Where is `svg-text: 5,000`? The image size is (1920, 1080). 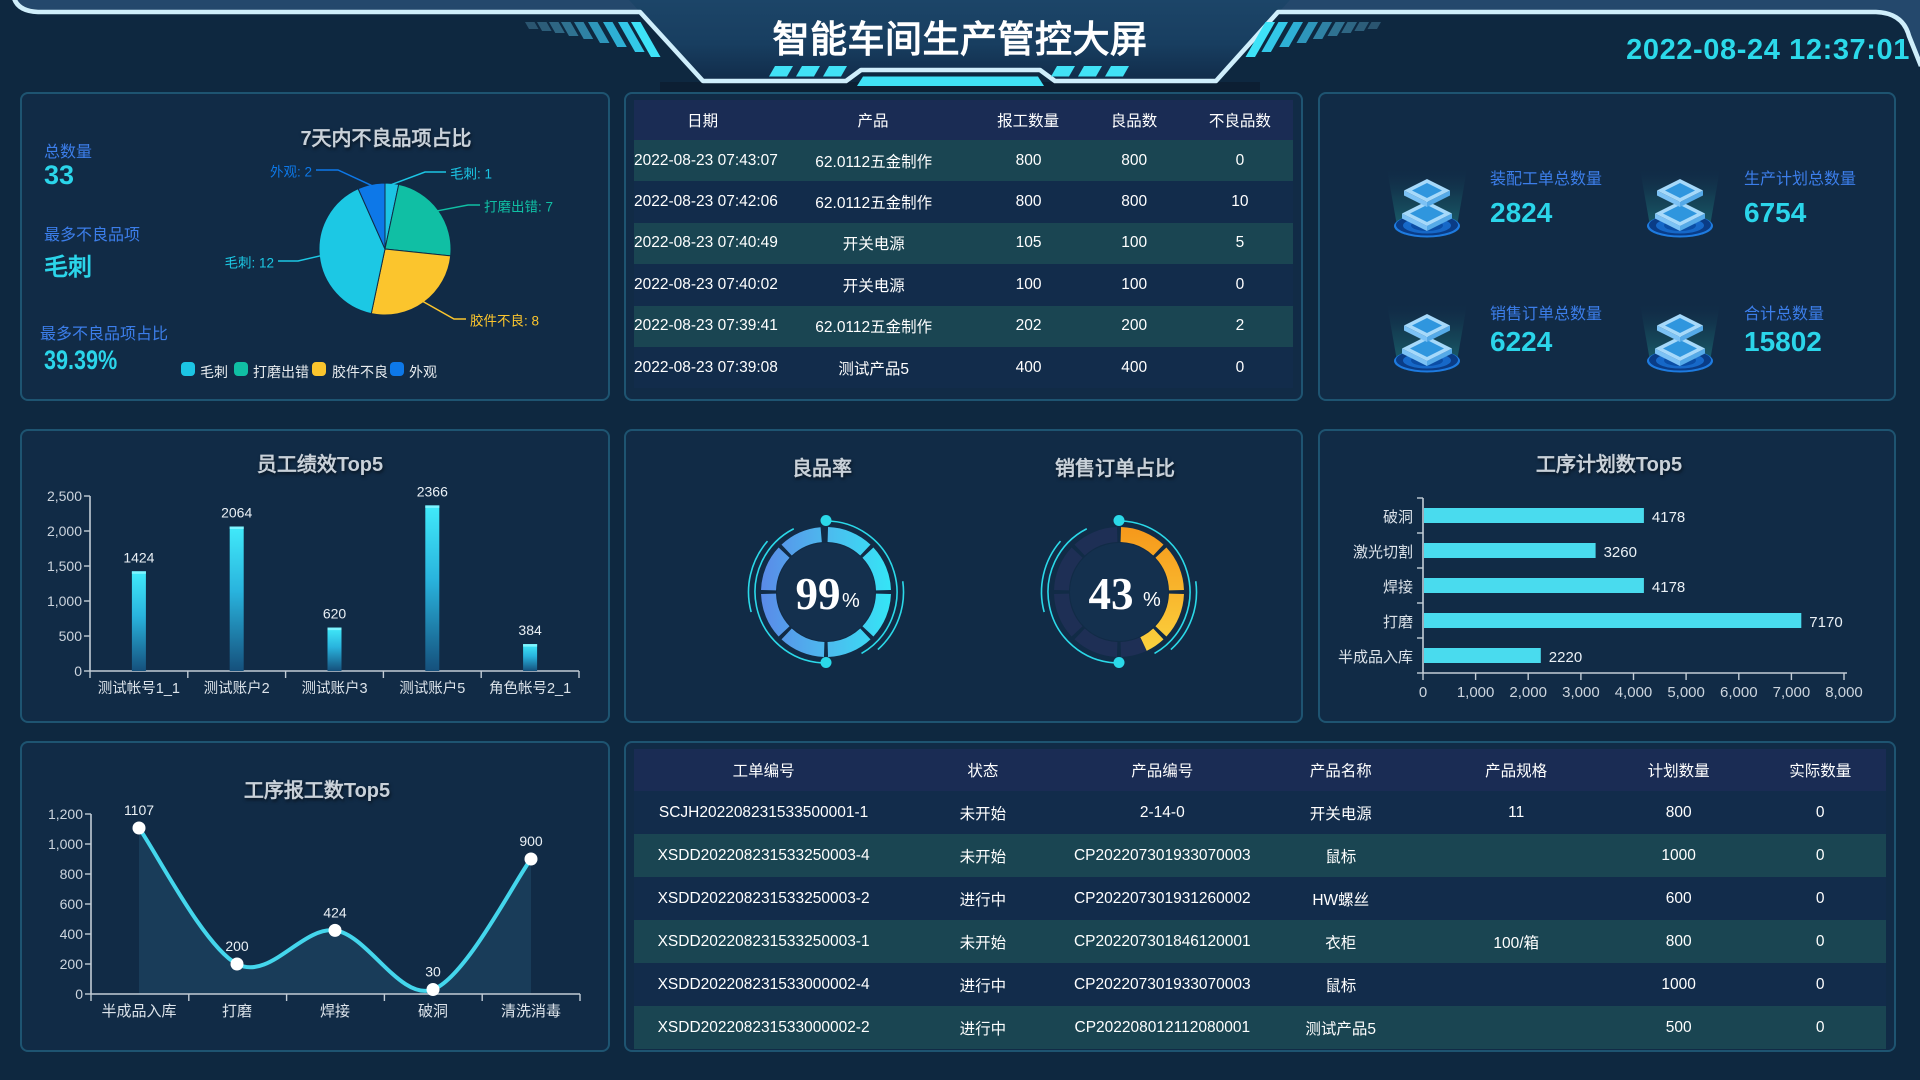
svg-text: 5,000 is located at coordinates (1686, 692).